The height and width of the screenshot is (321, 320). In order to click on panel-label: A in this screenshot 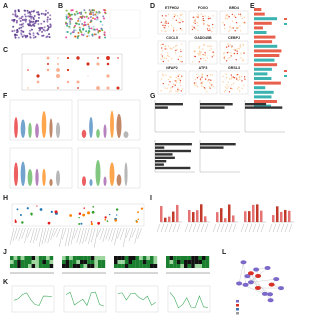, I will do `click(5, 6)`.